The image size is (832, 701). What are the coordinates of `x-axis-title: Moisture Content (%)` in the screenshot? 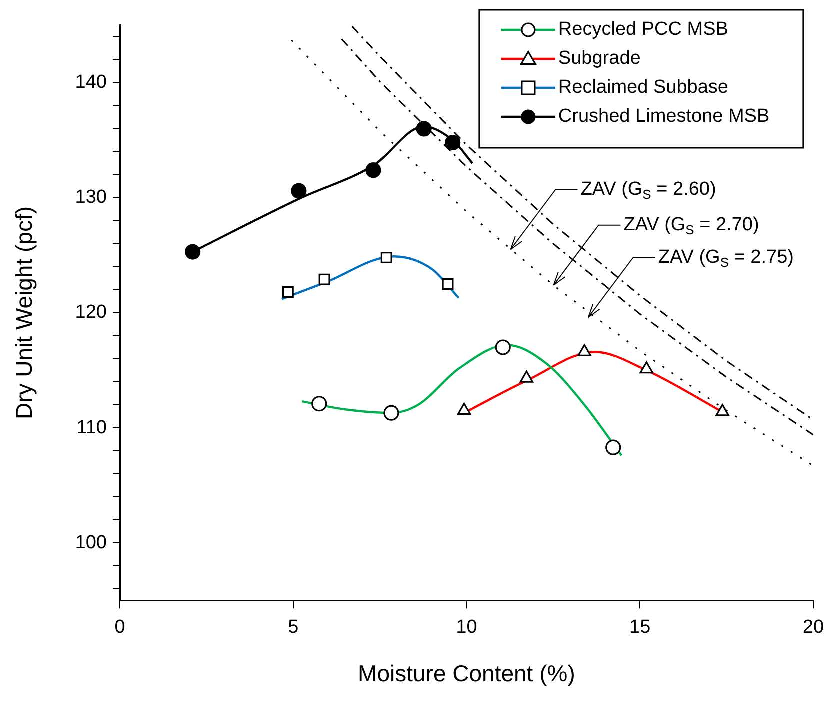 It's located at (467, 673).